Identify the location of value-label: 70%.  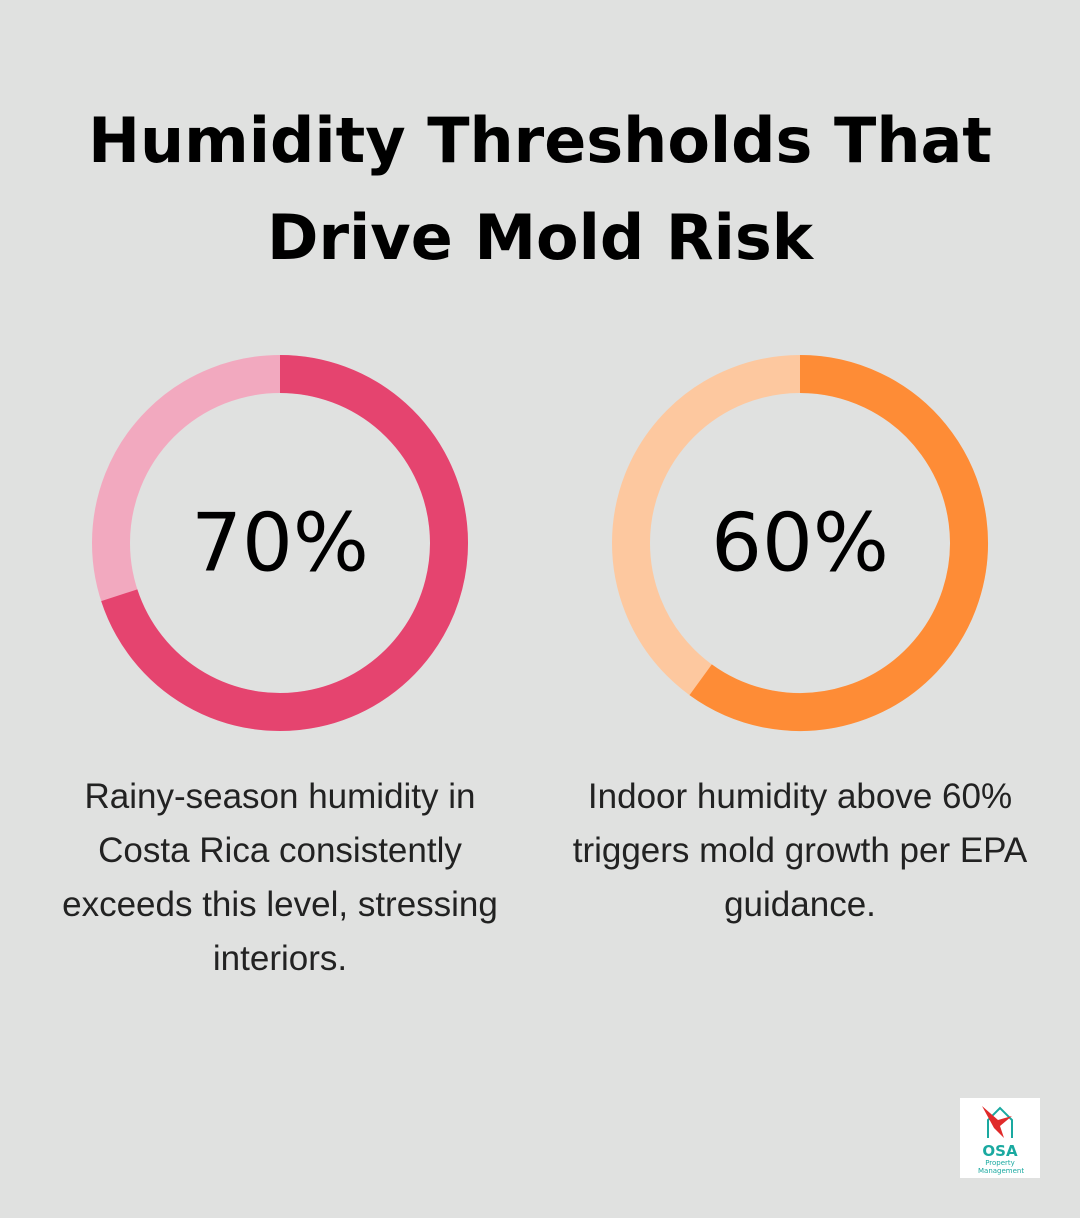
(280, 543).